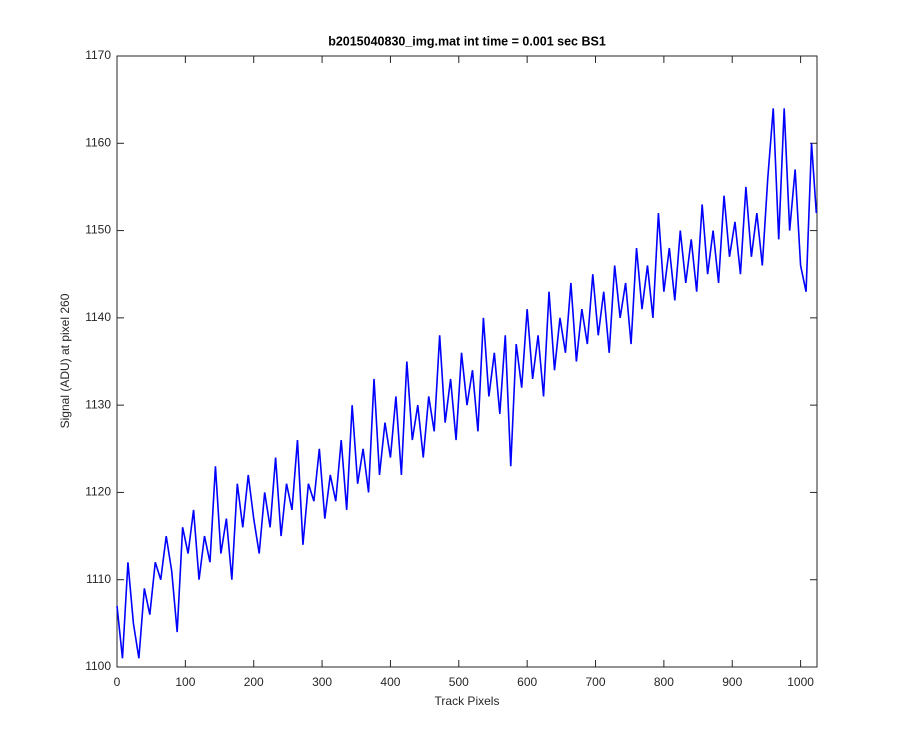  What do you see at coordinates (664, 682) in the screenshot?
I see `x-tick-label: 800` at bounding box center [664, 682].